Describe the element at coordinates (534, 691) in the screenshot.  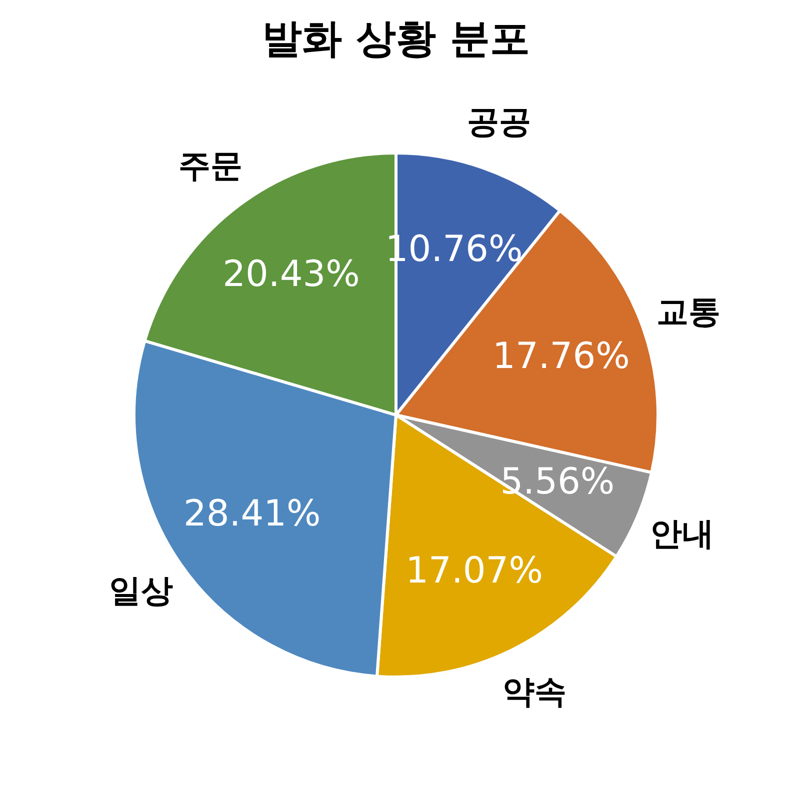
I see `slice-label: 약속` at that location.